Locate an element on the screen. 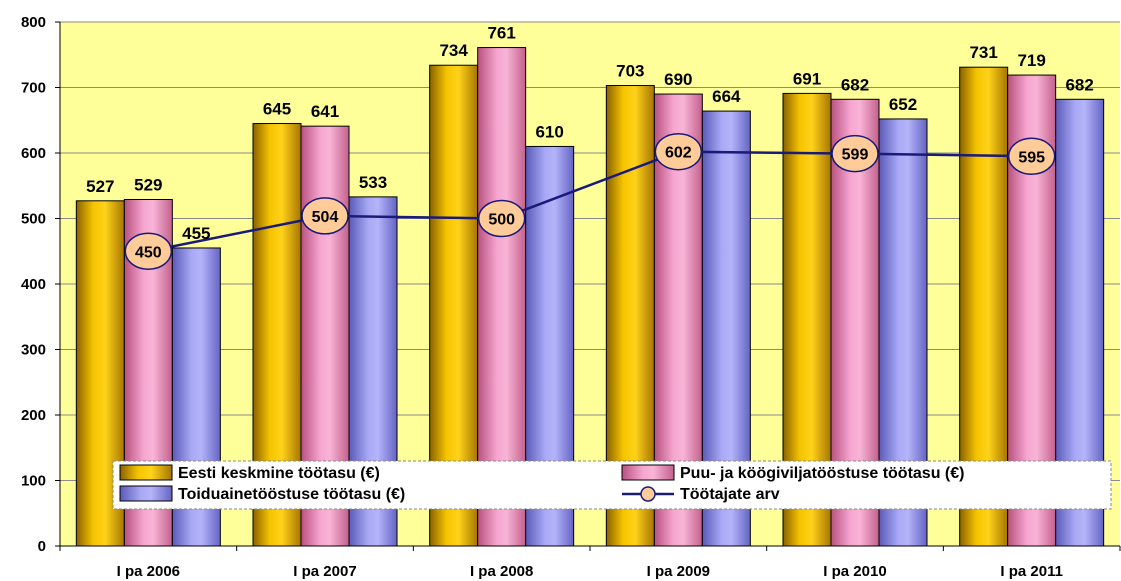 The image size is (1121, 581). data-label-s2-c3: 664 is located at coordinates (726, 96).